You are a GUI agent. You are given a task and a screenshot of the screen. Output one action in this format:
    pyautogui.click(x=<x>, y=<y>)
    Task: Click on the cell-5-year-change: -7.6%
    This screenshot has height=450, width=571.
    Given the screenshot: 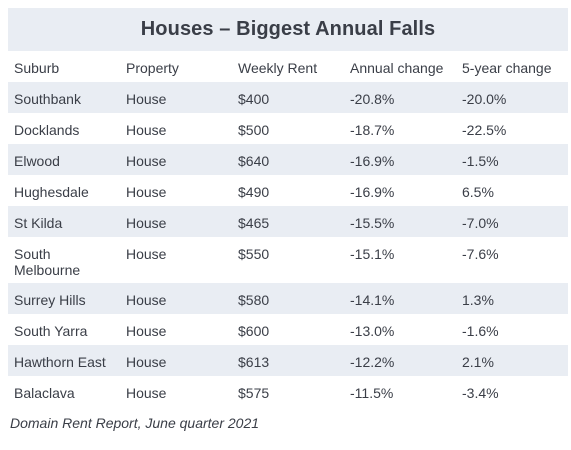 What is the action you would take?
    pyautogui.click(x=512, y=260)
    